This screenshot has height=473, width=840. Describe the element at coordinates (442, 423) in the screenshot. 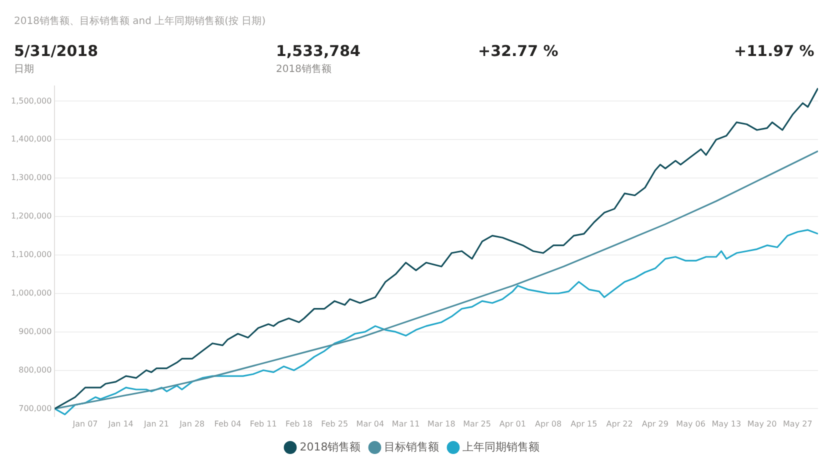

I see `x-tick-label: Mar 18` at that location.